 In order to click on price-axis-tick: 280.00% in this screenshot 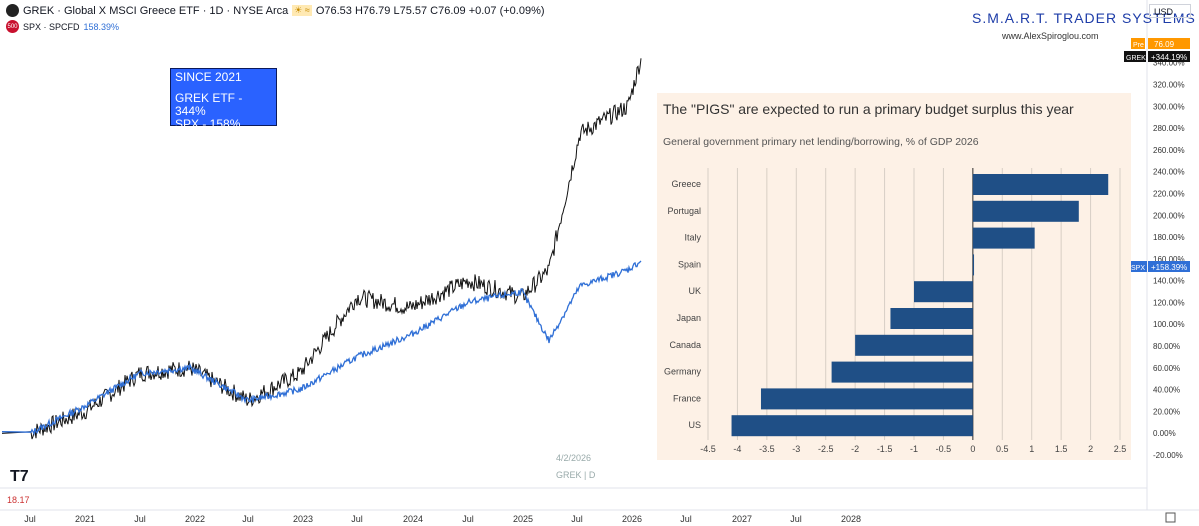, I will do `click(1169, 128)`.